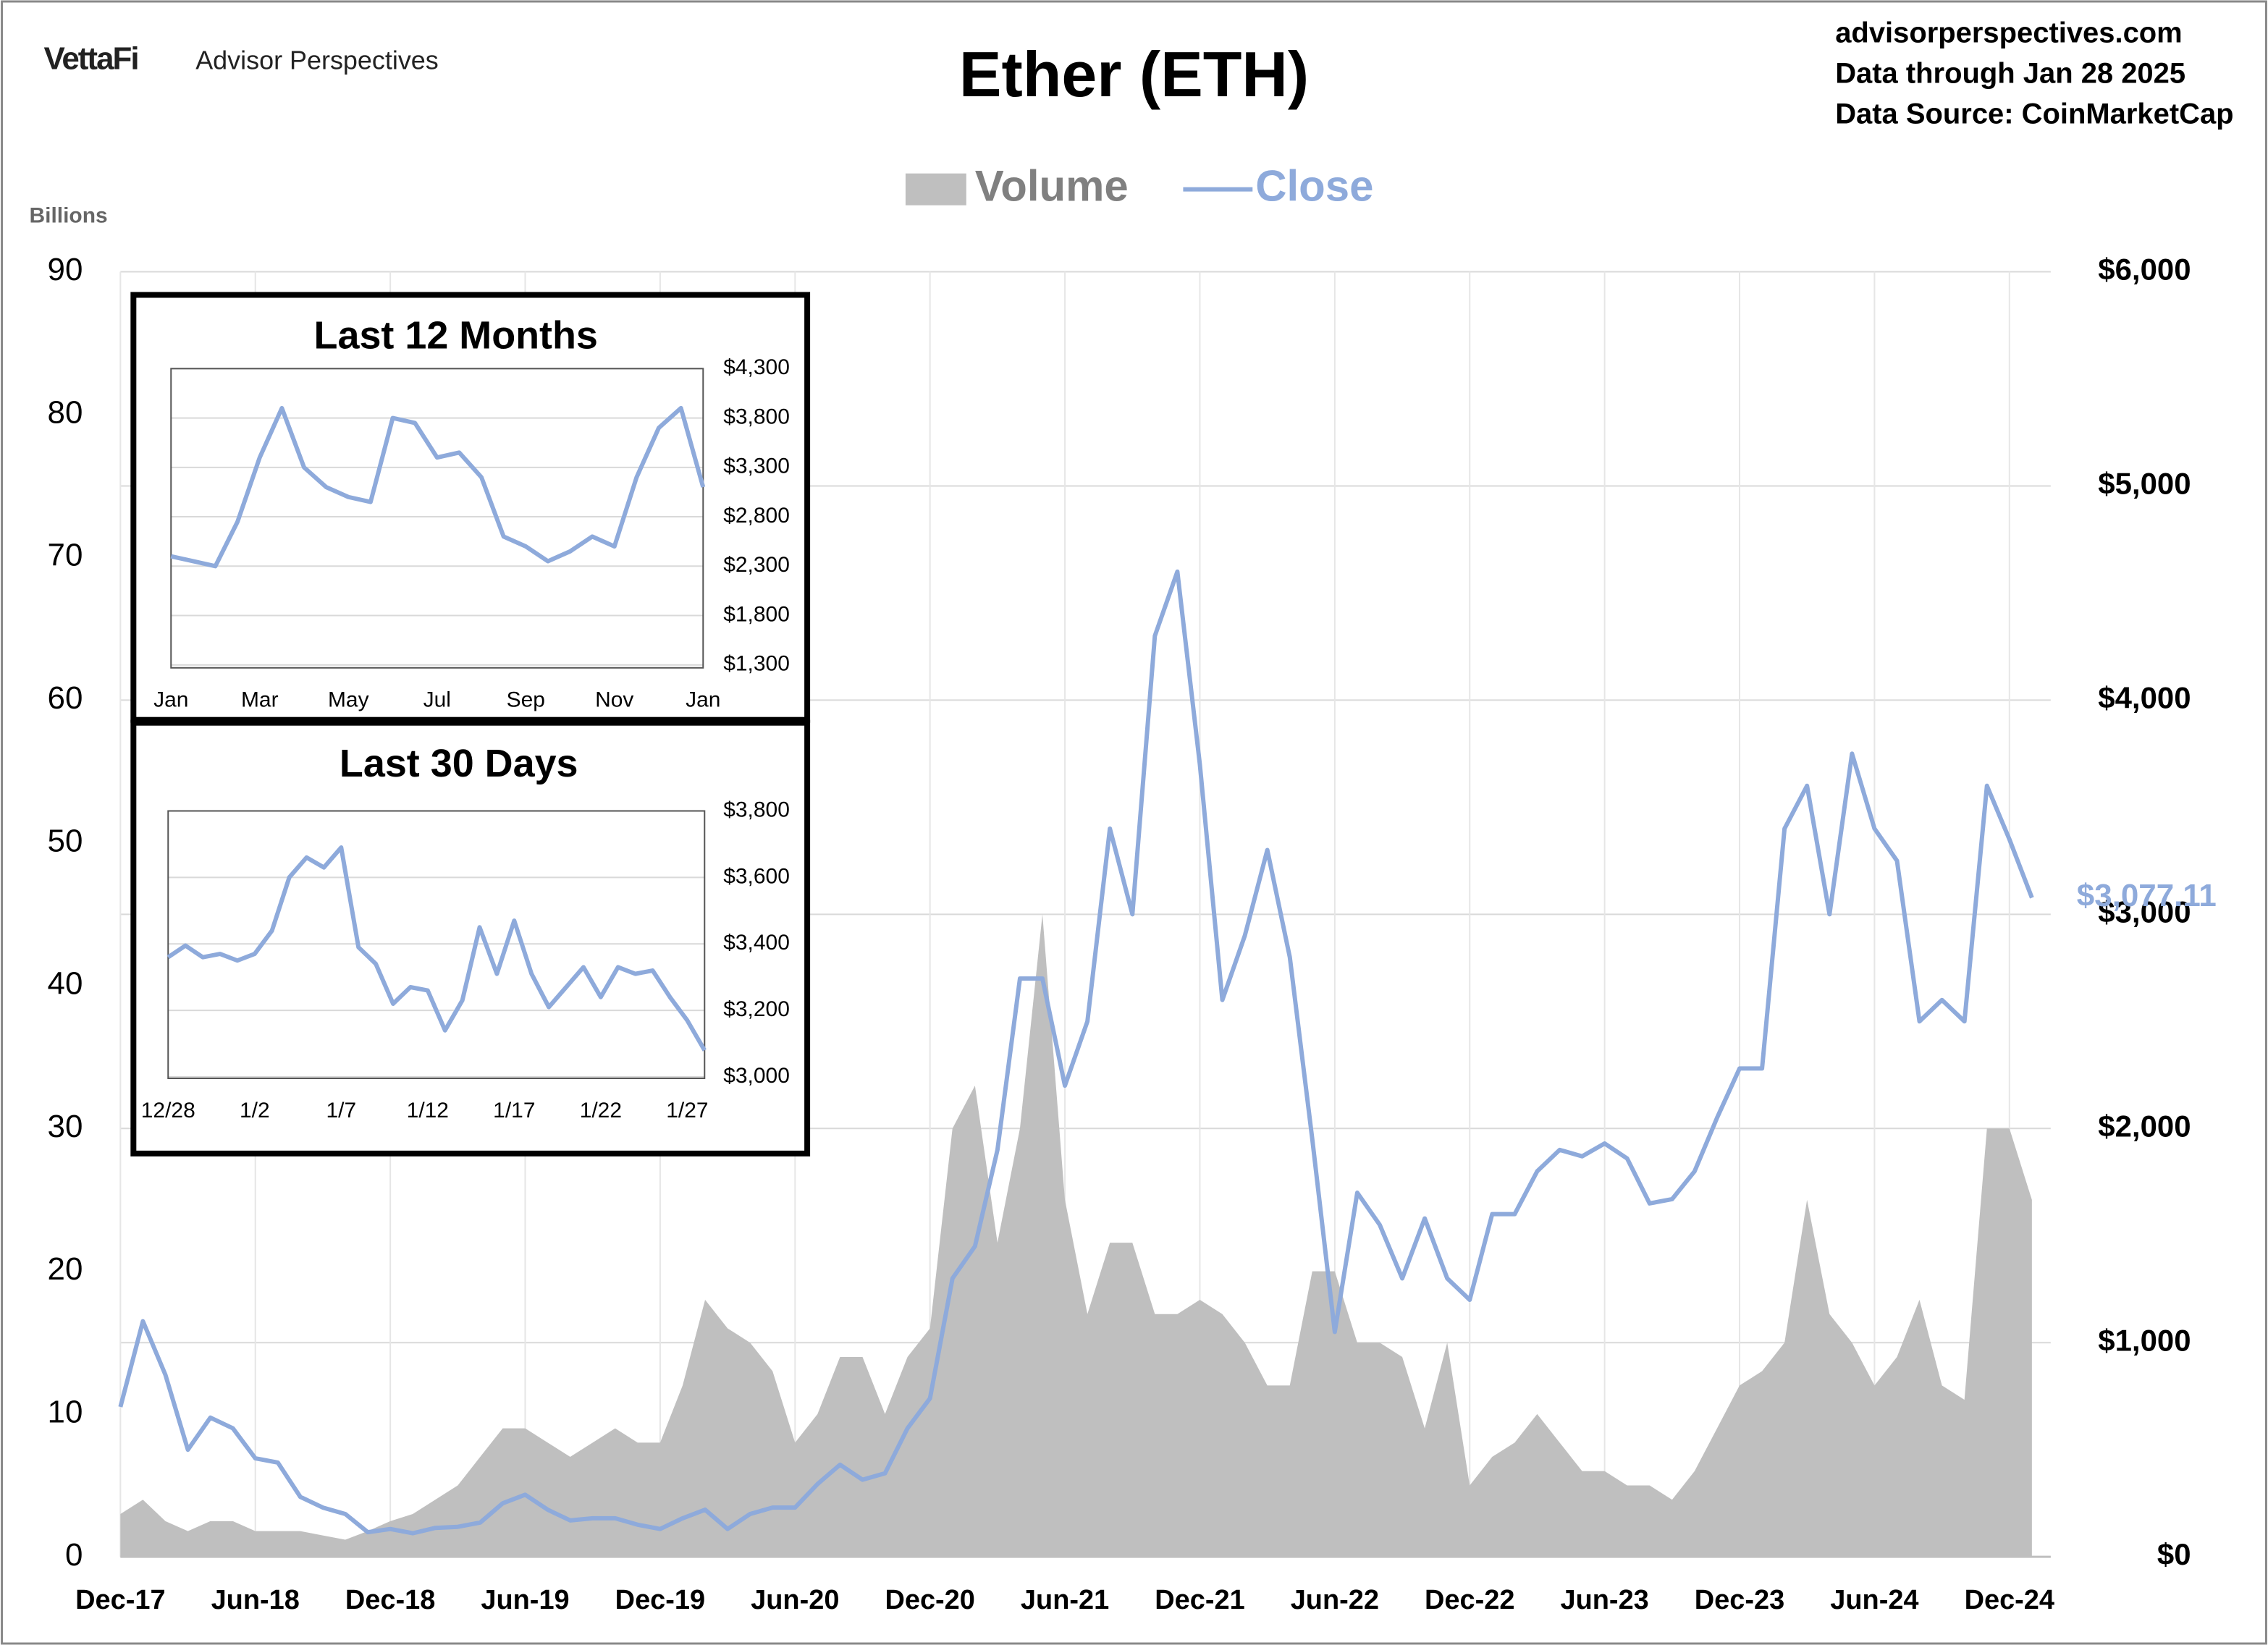 The image size is (2268, 1645). What do you see at coordinates (1065, 1600) in the screenshot?
I see `x-tick-label: Jun-21` at bounding box center [1065, 1600].